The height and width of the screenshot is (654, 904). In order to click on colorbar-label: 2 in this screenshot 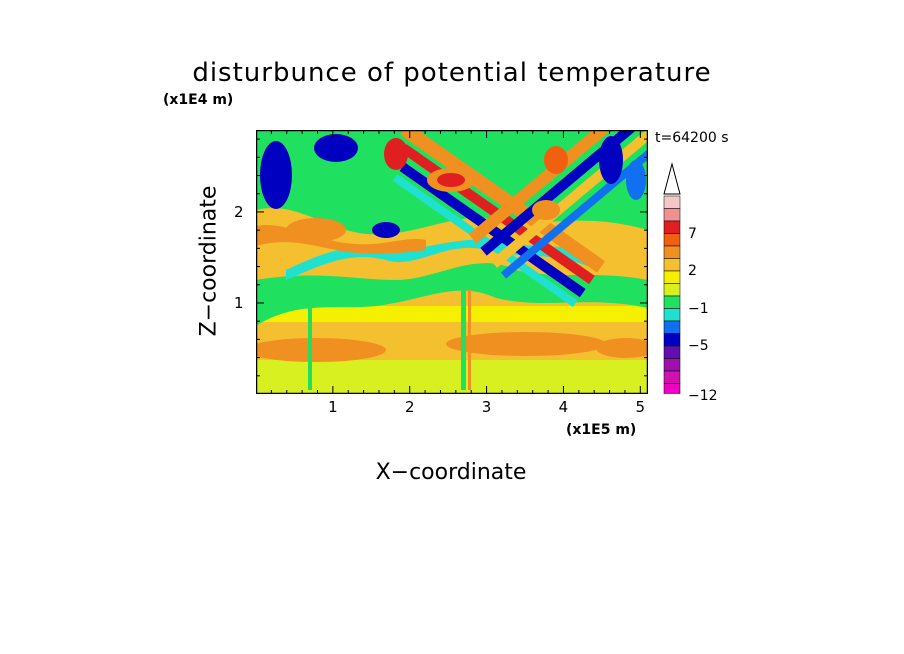, I will do `click(692, 271)`.